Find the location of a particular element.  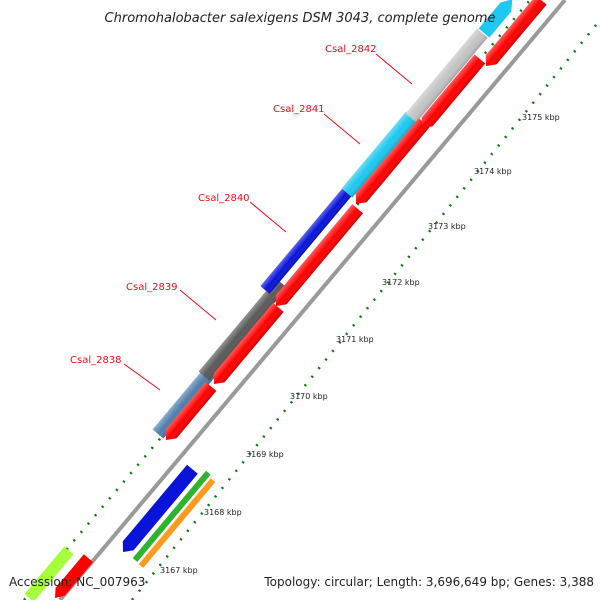

tick-label: 3173 kbp is located at coordinates (447, 226).